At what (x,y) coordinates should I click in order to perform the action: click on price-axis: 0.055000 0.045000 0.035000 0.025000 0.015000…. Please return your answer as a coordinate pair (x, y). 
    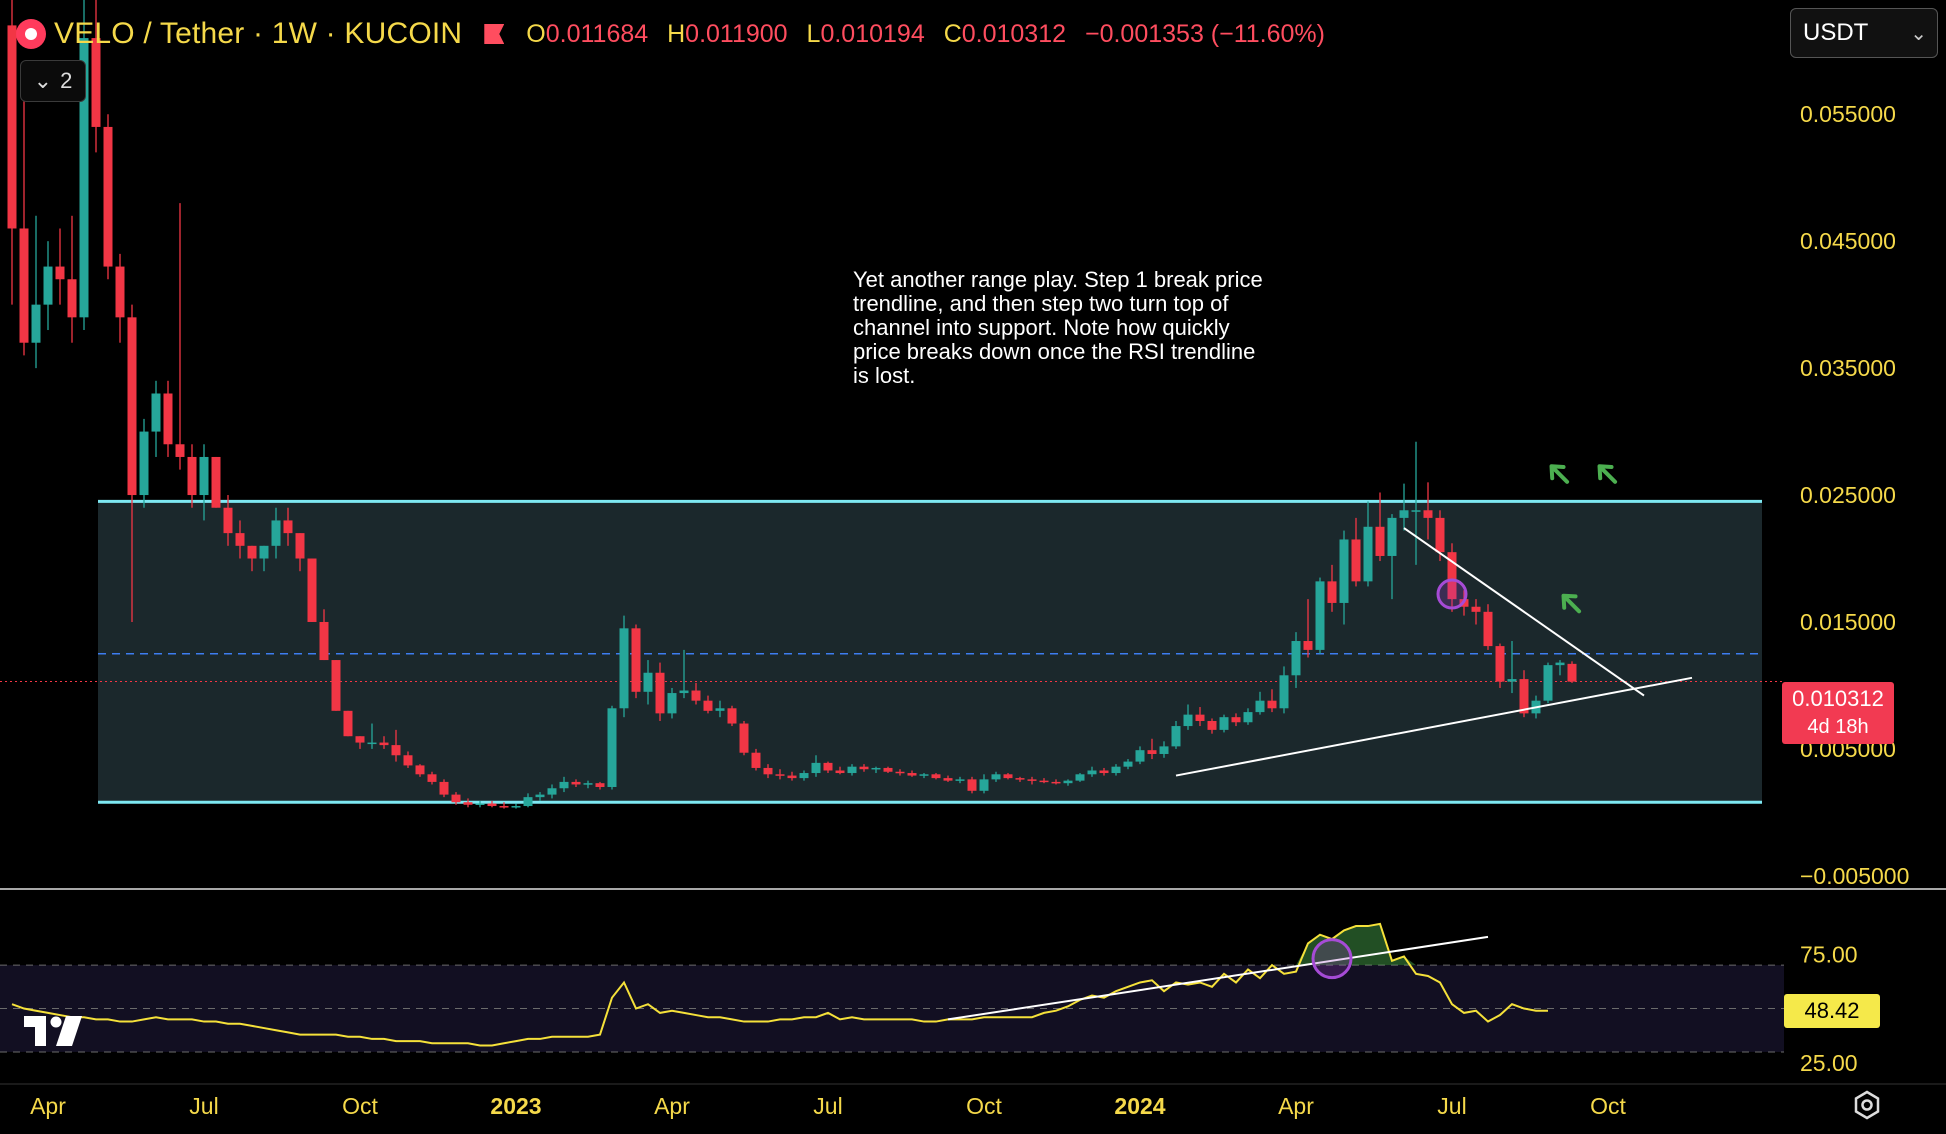
    Looking at the image, I should click on (1854, 495).